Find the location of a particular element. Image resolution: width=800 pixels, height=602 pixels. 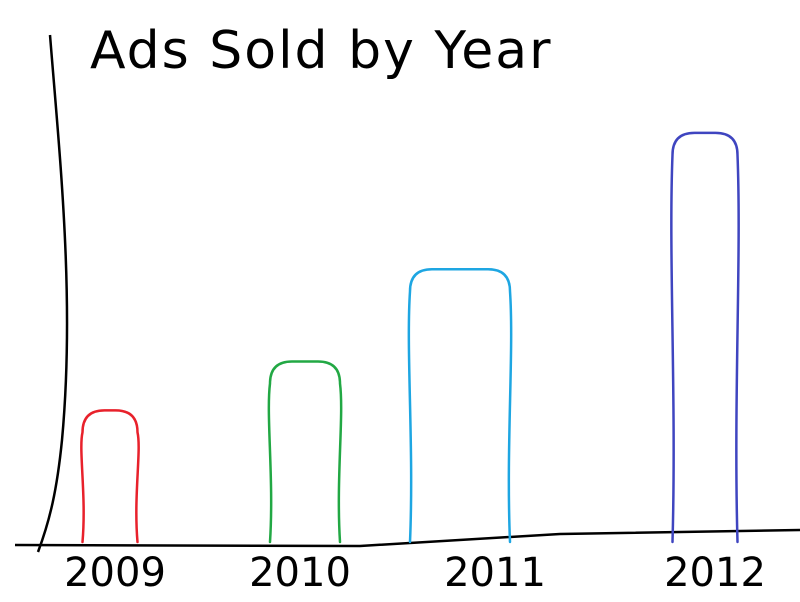

bar-2011 is located at coordinates (460, 406).